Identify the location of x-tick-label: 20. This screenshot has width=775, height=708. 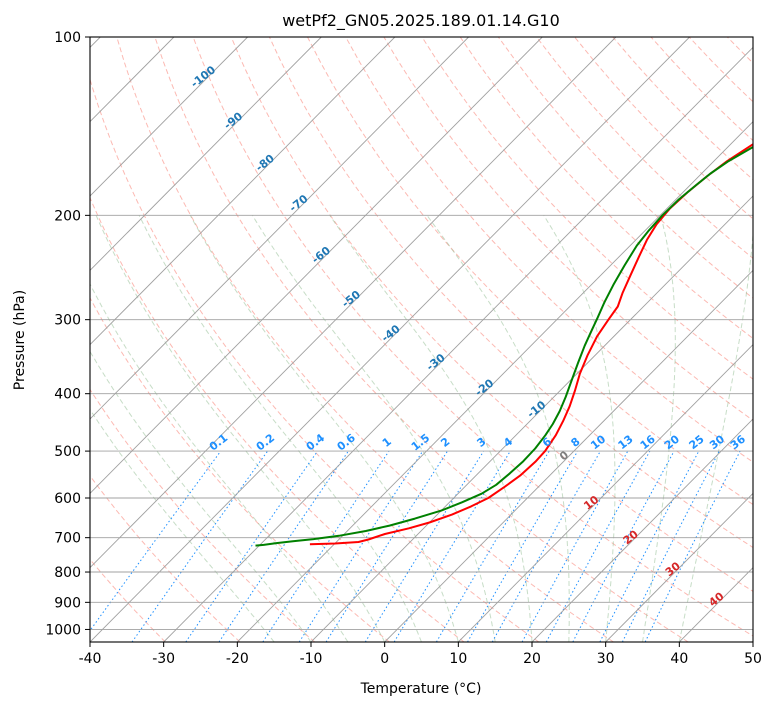
(532, 659).